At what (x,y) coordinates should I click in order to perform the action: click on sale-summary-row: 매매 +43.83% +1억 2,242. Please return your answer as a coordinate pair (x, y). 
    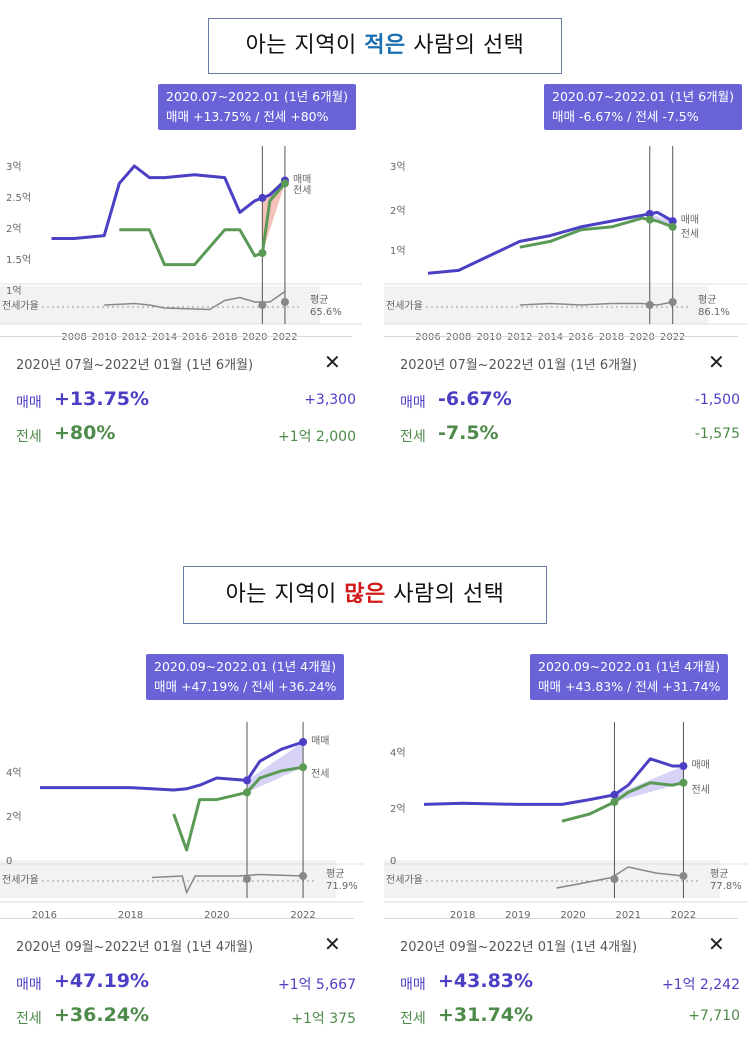
    Looking at the image, I should click on (570, 983).